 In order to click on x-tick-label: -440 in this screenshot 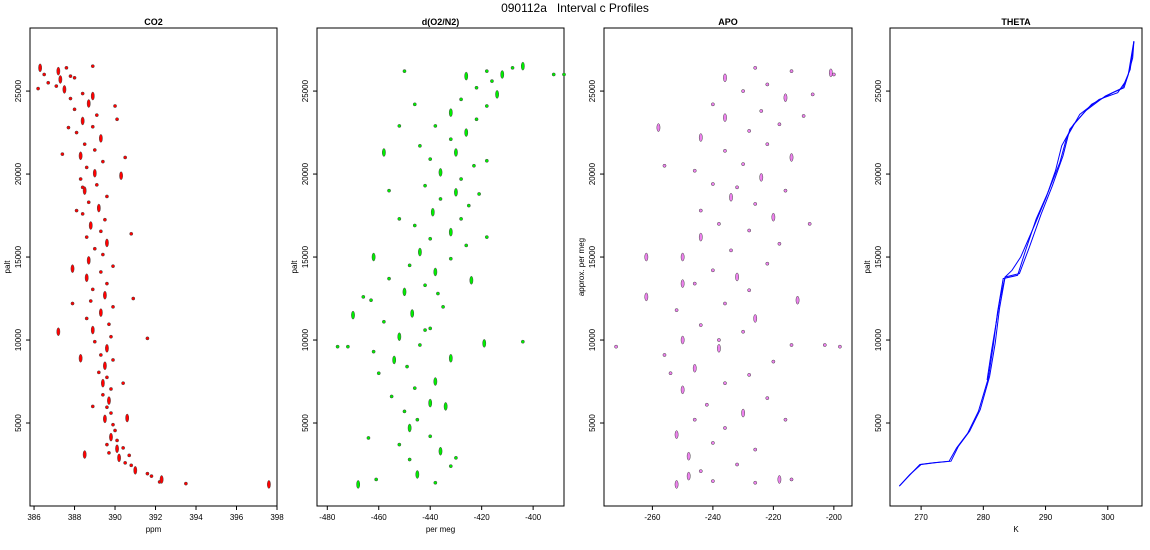, I will do `click(430, 517)`.